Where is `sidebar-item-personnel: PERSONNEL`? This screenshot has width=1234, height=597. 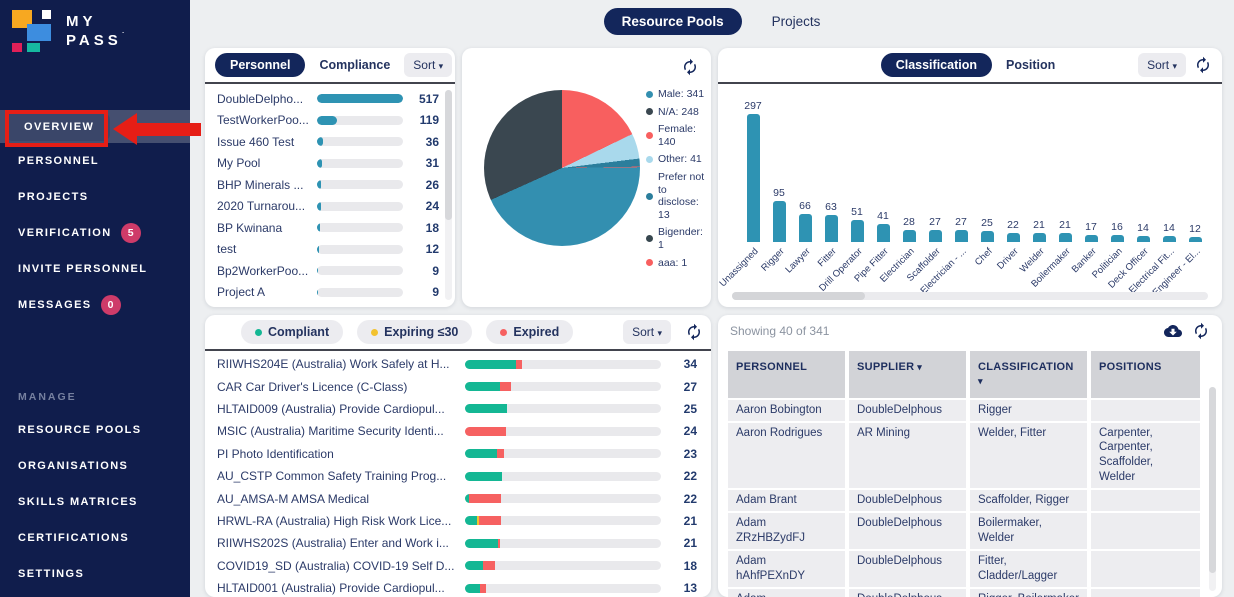
sidebar-item-personnel: PERSONNEL is located at coordinates (95, 161).